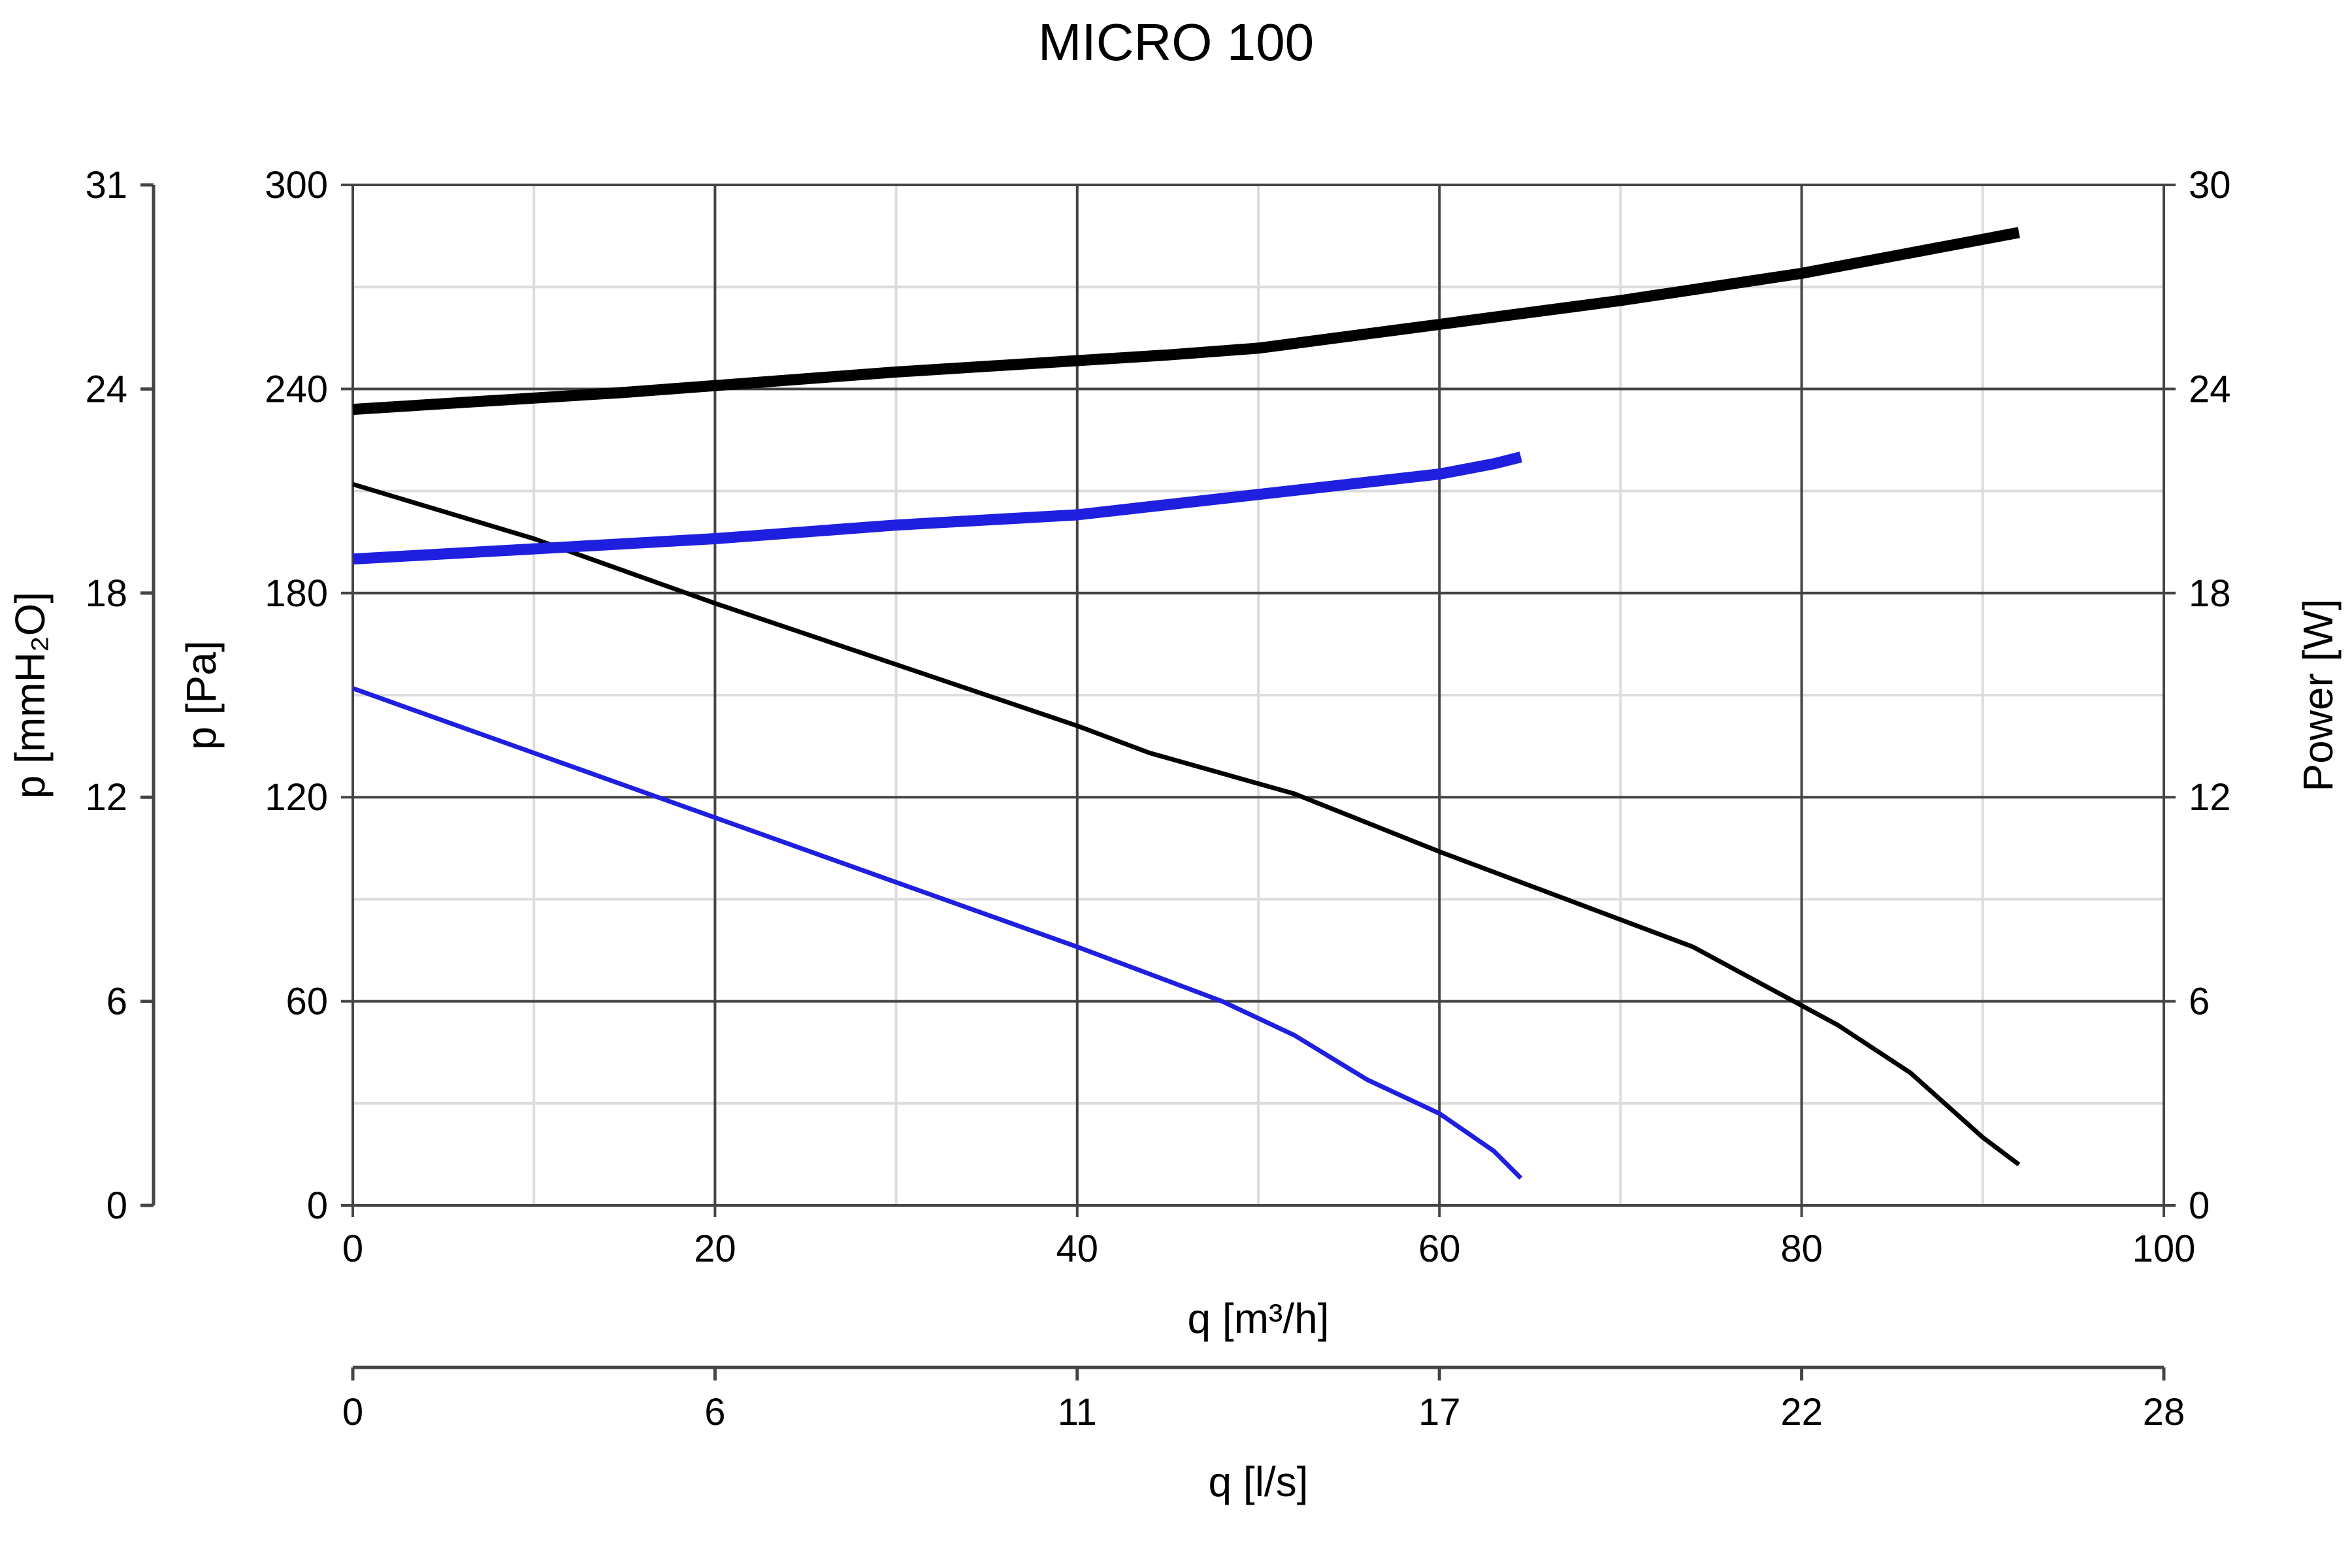  What do you see at coordinates (307, 1002) in the screenshot?
I see `y-tick-label: 60` at bounding box center [307, 1002].